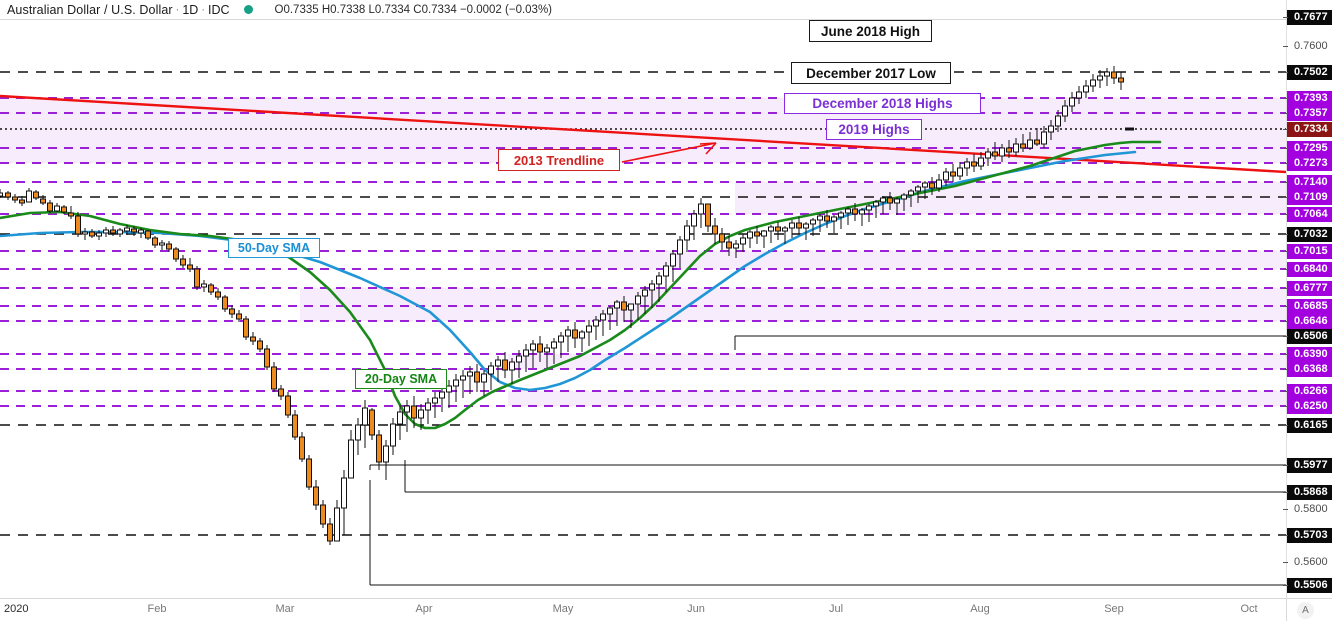 This screenshot has width=1332, height=621. Describe the element at coordinates (1311, 98) in the screenshot. I see `price-label-text: 0.7393` at that location.